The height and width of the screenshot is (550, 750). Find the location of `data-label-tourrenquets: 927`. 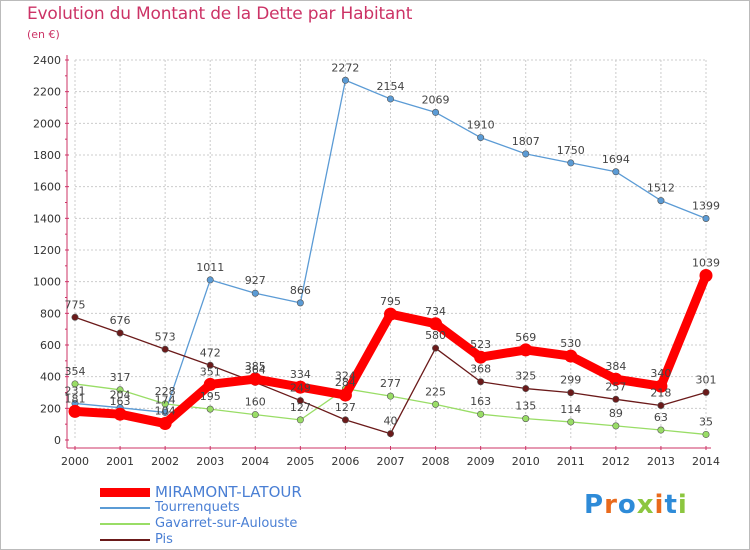

data-label-tourrenquets: 927 is located at coordinates (255, 280).